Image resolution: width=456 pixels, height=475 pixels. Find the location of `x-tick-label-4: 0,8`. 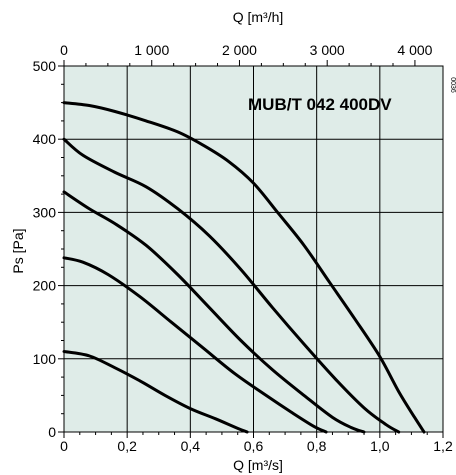

x-tick-label-4: 0,8 is located at coordinates (317, 446).